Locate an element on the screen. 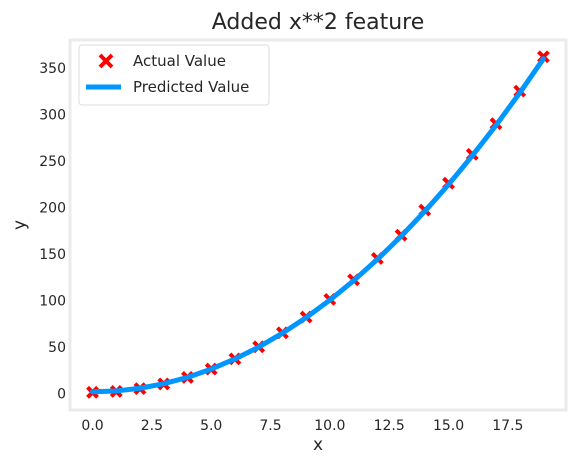 Image resolution: width=576 pixels, height=464 pixels. y-tick-label: 100 is located at coordinates (52, 301).